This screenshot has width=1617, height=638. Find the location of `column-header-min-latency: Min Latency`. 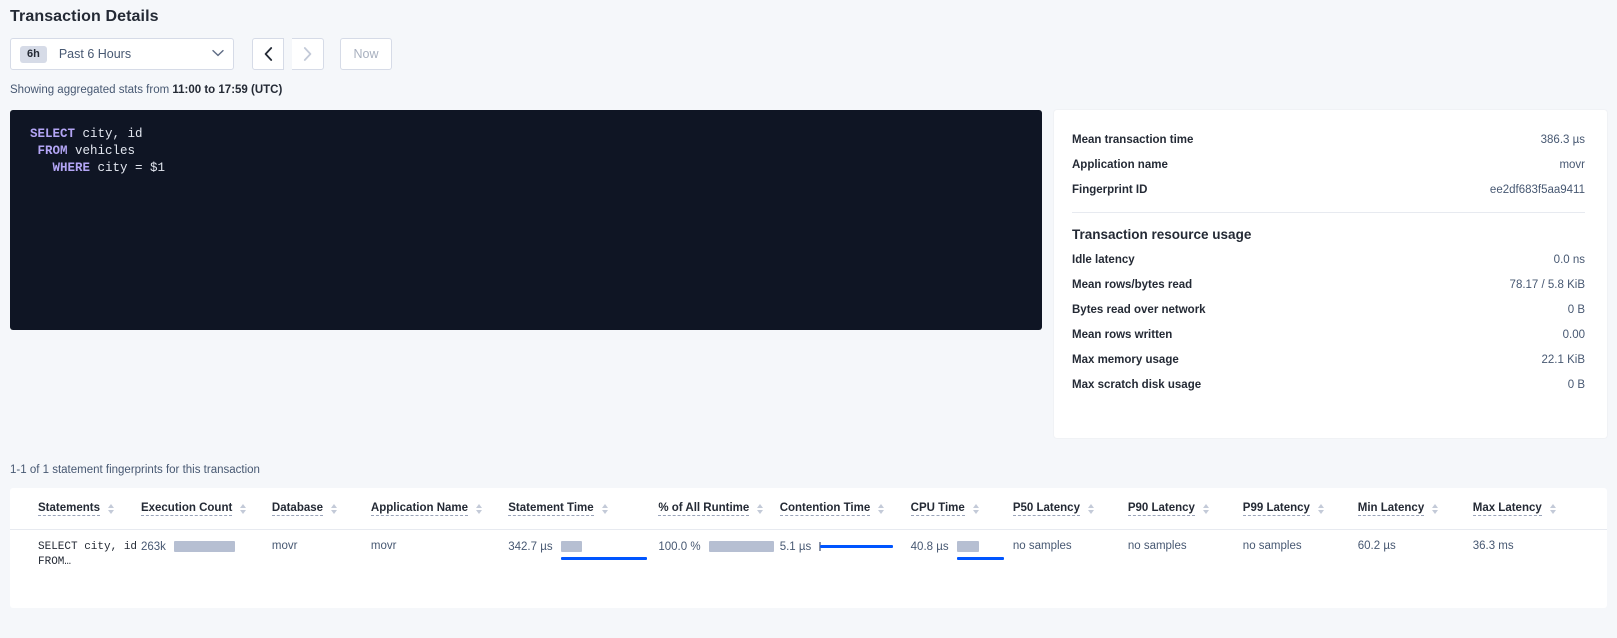

column-header-min-latency: Min Latency is located at coordinates (1415, 509).